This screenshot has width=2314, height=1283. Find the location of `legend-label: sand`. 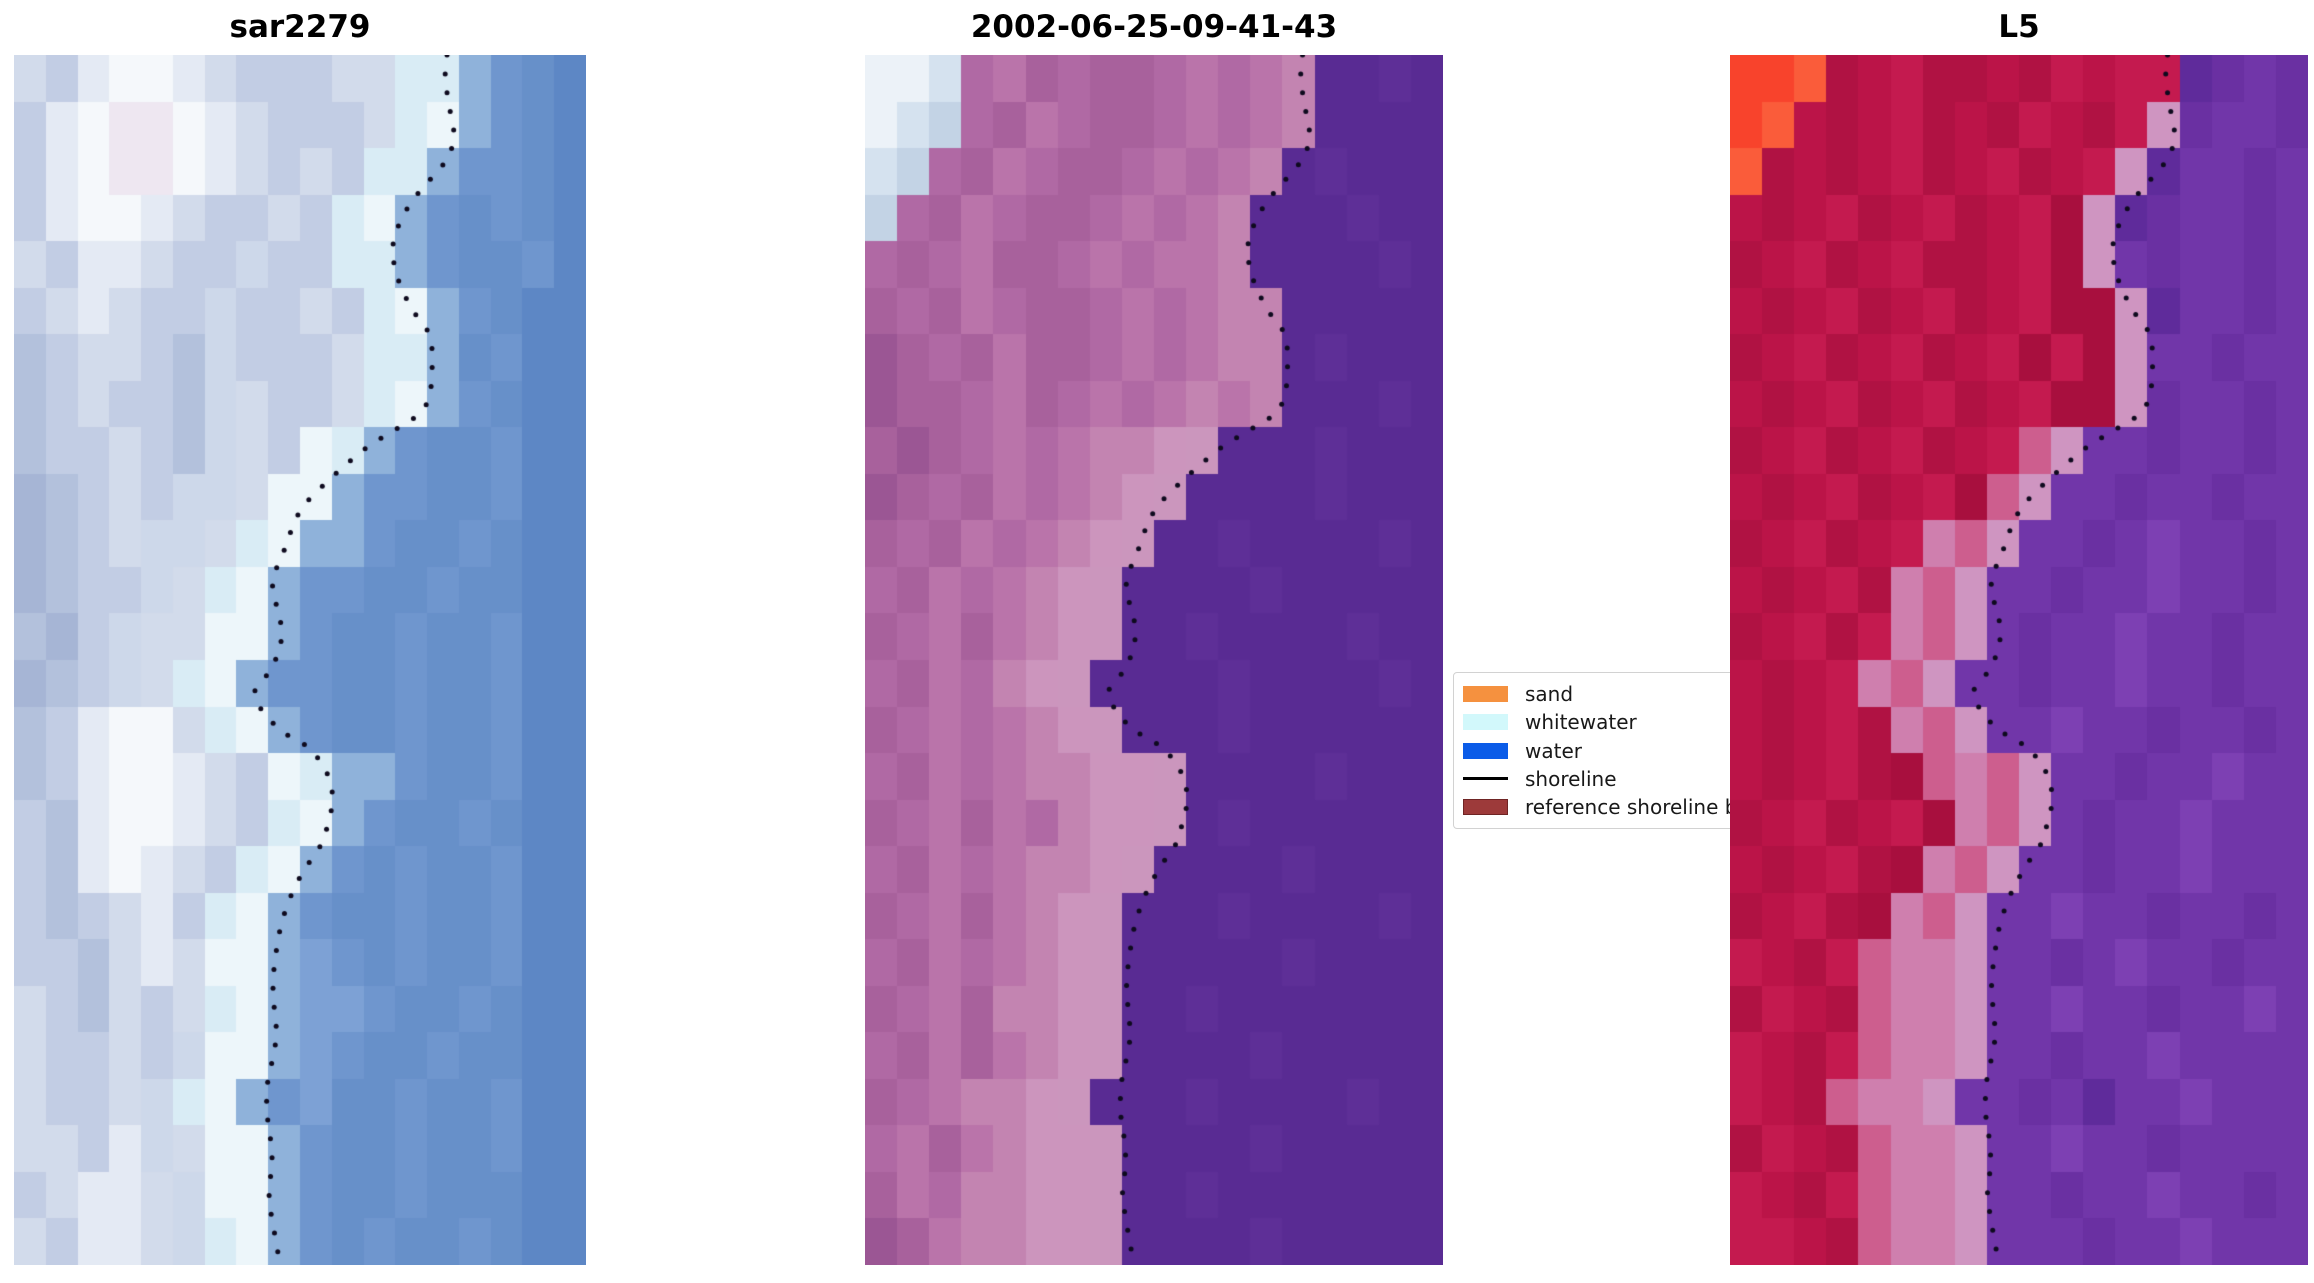

legend-label: sand is located at coordinates (1549, 694).